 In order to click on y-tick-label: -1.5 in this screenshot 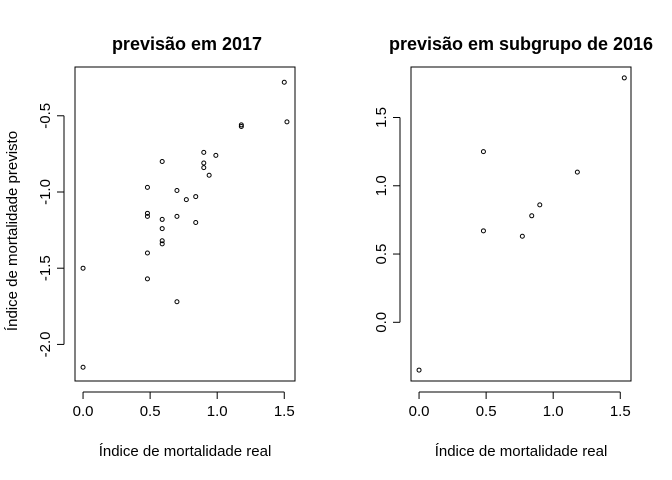, I will do `click(45, 268)`.